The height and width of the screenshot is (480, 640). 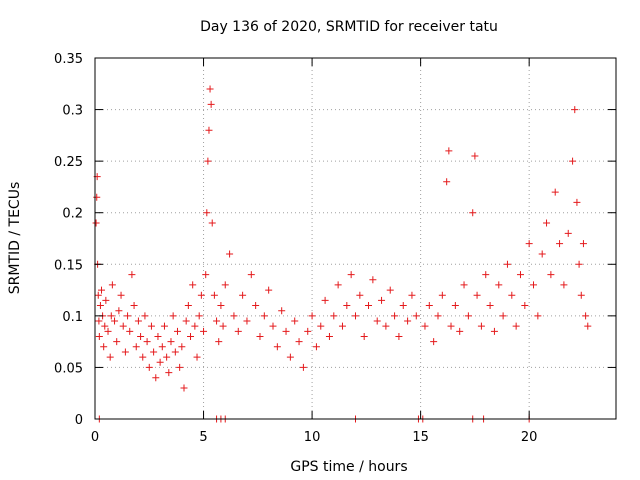 What do you see at coordinates (420, 437) in the screenshot?
I see `x-tick-label: 15` at bounding box center [420, 437].